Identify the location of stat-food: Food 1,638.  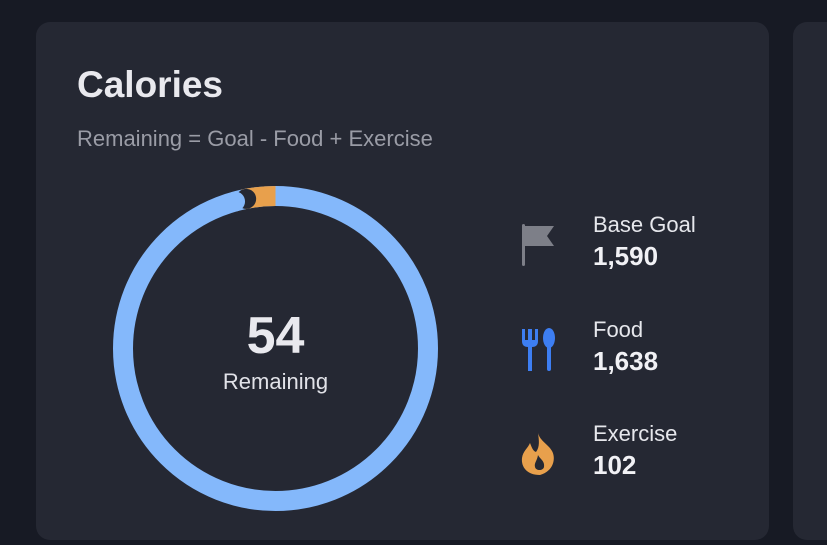
(638, 349).